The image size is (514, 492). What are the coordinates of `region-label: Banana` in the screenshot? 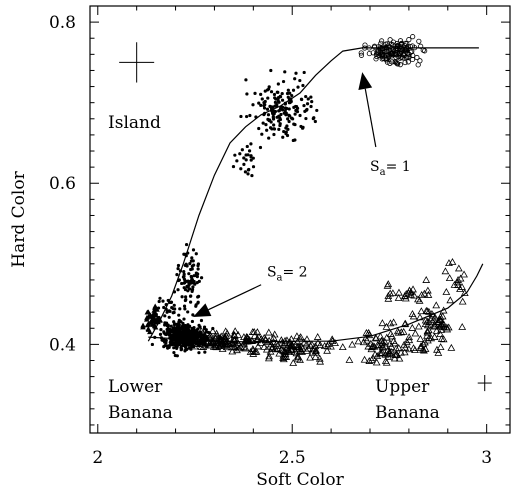 It's located at (407, 413).